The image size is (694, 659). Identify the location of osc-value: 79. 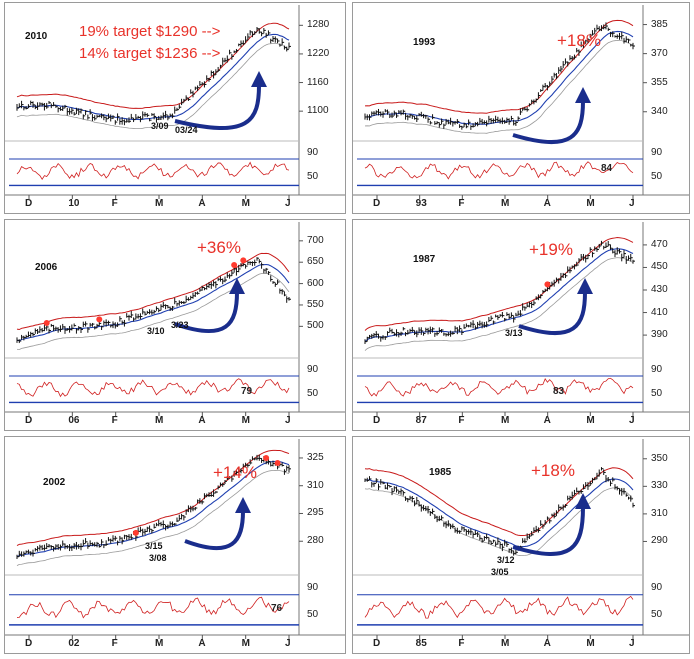
(247, 391).